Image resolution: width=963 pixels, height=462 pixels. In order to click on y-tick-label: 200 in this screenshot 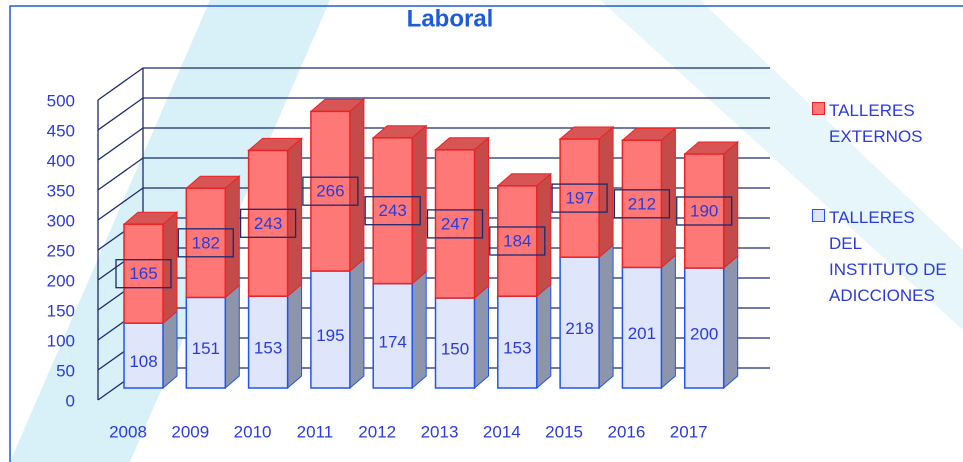, I will do `click(61, 280)`.